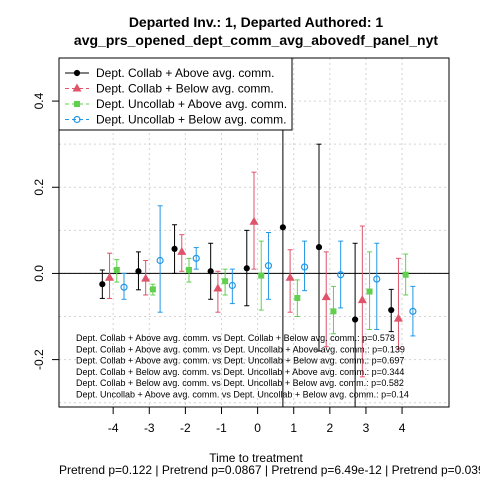  Describe the element at coordinates (256, 22) in the screenshot. I see `chart-title: Departed Inv.: 1, Departed Authored: 1` at that location.